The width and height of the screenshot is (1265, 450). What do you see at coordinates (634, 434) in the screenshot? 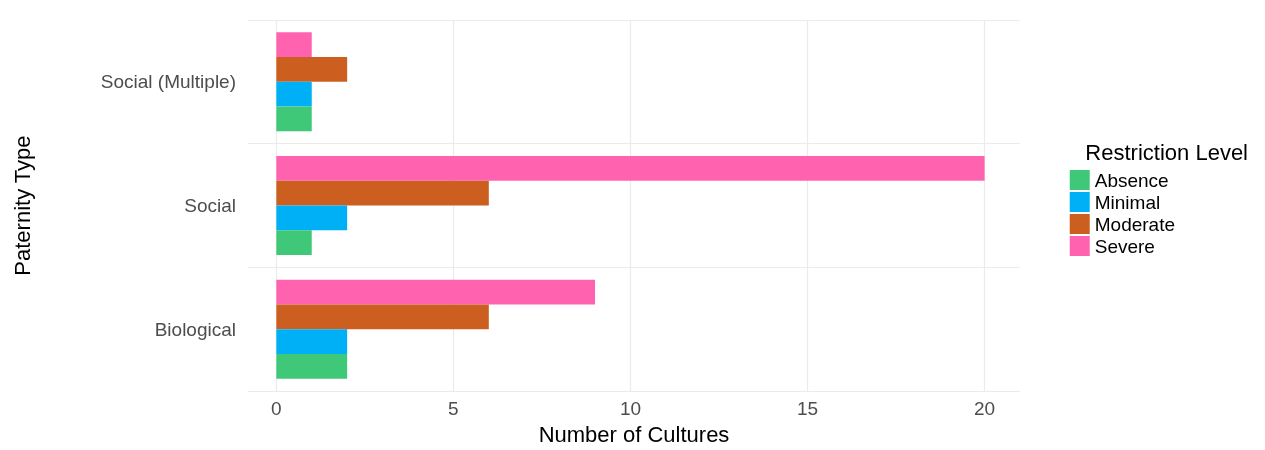
I see `x-axis-title: Number of Cultures` at bounding box center [634, 434].